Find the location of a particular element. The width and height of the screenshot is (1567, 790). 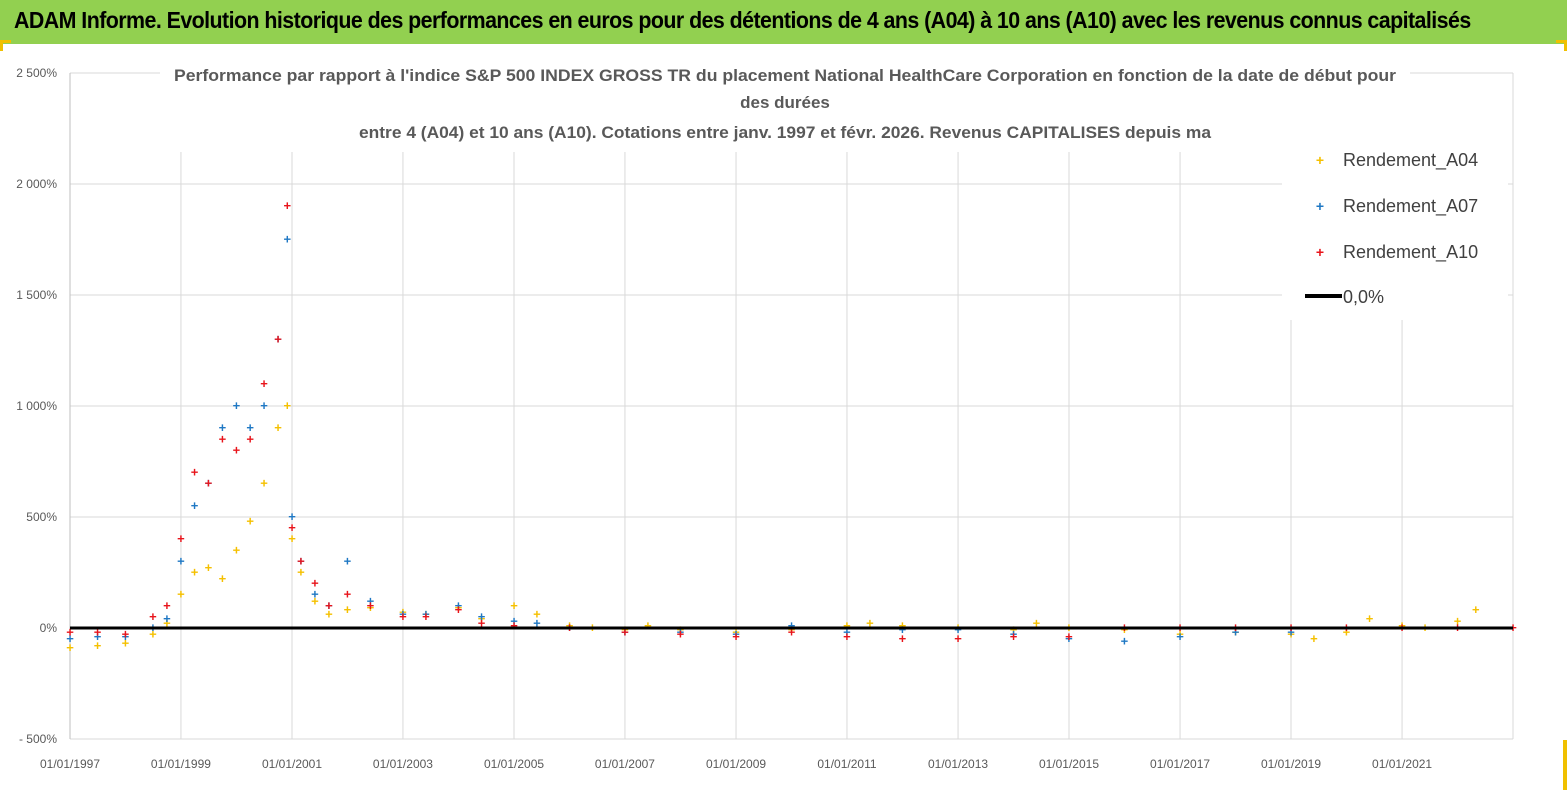

y-tick-label: 1 500% is located at coordinates (36, 295).